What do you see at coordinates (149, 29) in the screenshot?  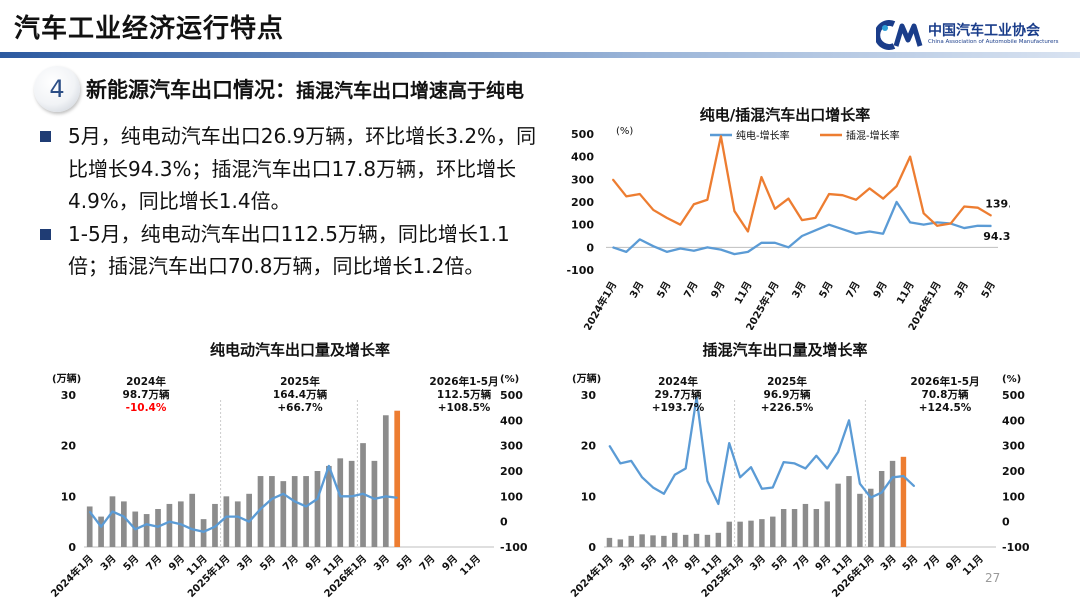 I see `slide-title: 汽车工业经济运行特点` at bounding box center [149, 29].